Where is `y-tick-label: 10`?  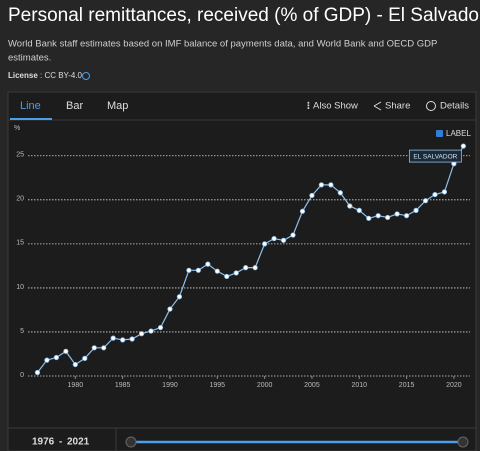
y-tick-label: 10 is located at coordinates (20, 287).